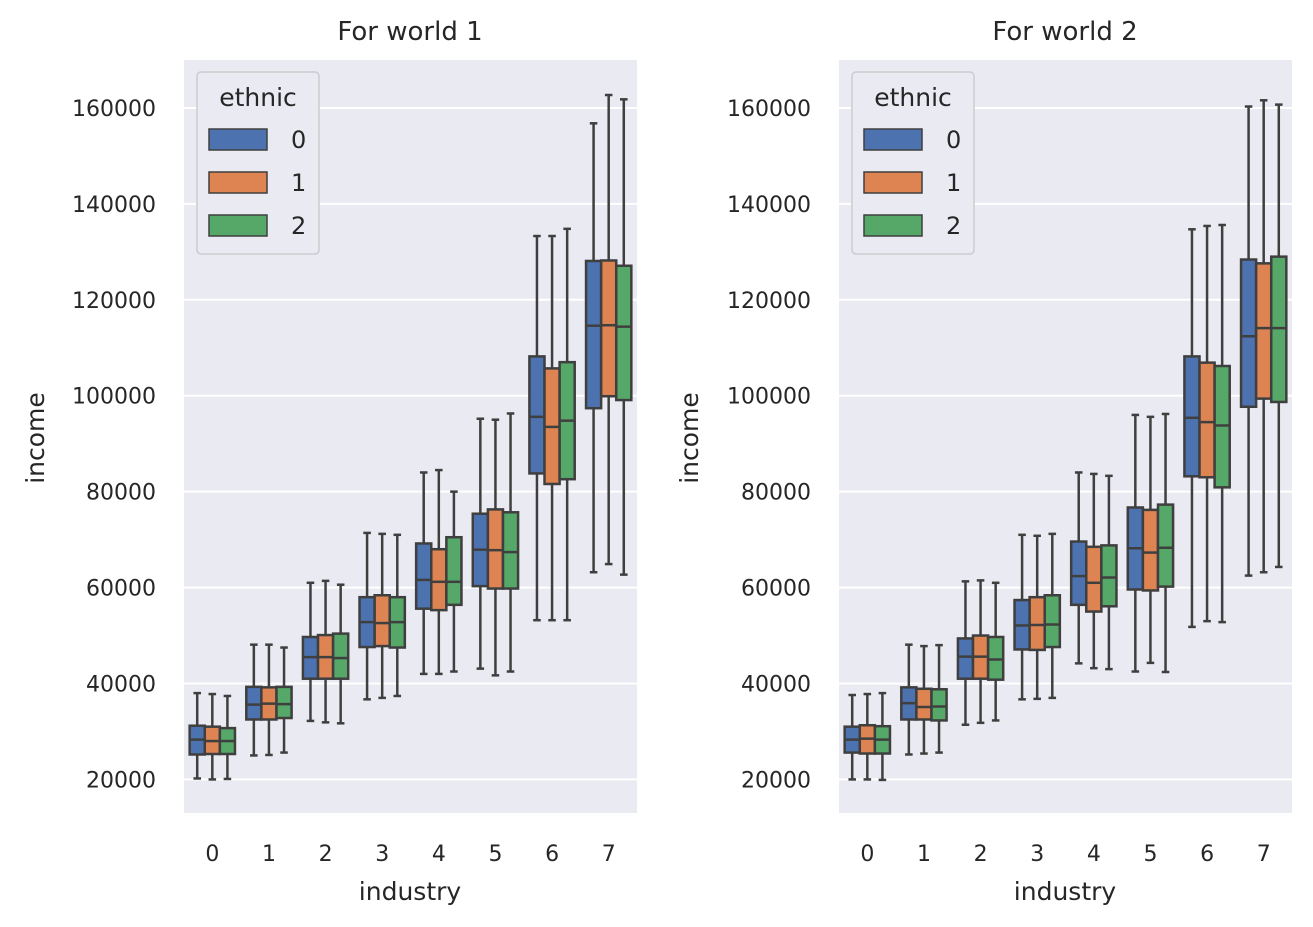 This screenshot has height=927, width=1313. What do you see at coordinates (953, 140) in the screenshot?
I see `legend-label-0: 0` at bounding box center [953, 140].